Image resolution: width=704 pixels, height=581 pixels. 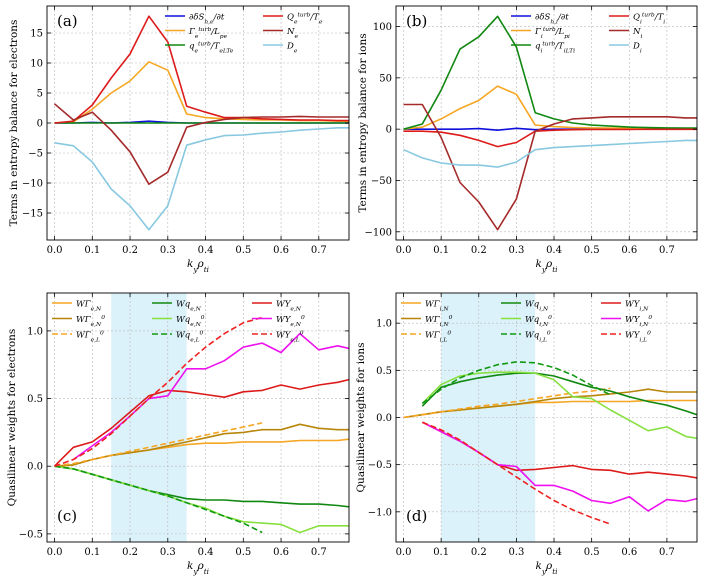 What do you see at coordinates (190, 321) in the screenshot?
I see `legend-entry: Wqe,N0` at bounding box center [190, 321].